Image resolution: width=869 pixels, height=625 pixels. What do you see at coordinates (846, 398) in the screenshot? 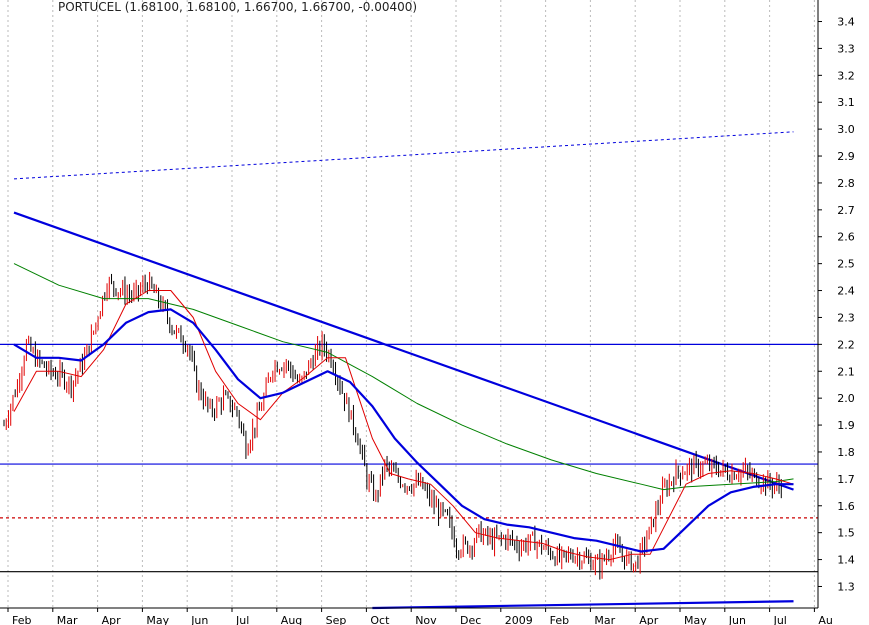
I see `y-tick-label-7: 2.0` at bounding box center [846, 398].